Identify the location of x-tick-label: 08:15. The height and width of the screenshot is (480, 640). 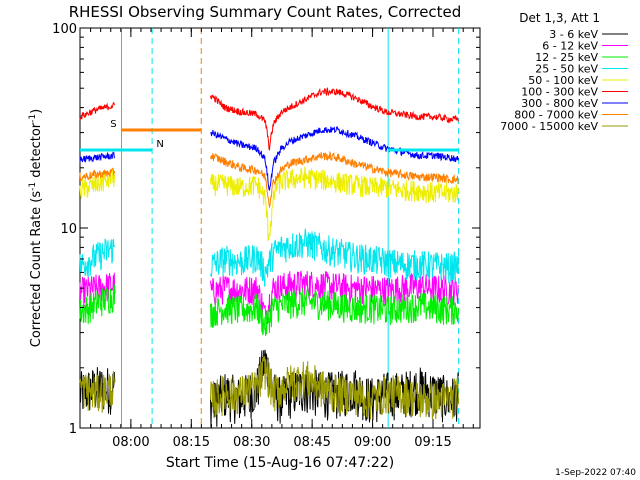
(191, 442).